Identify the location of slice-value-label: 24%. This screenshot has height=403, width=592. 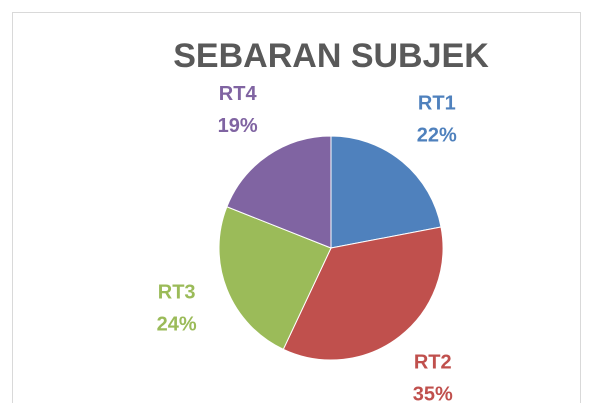
(177, 324).